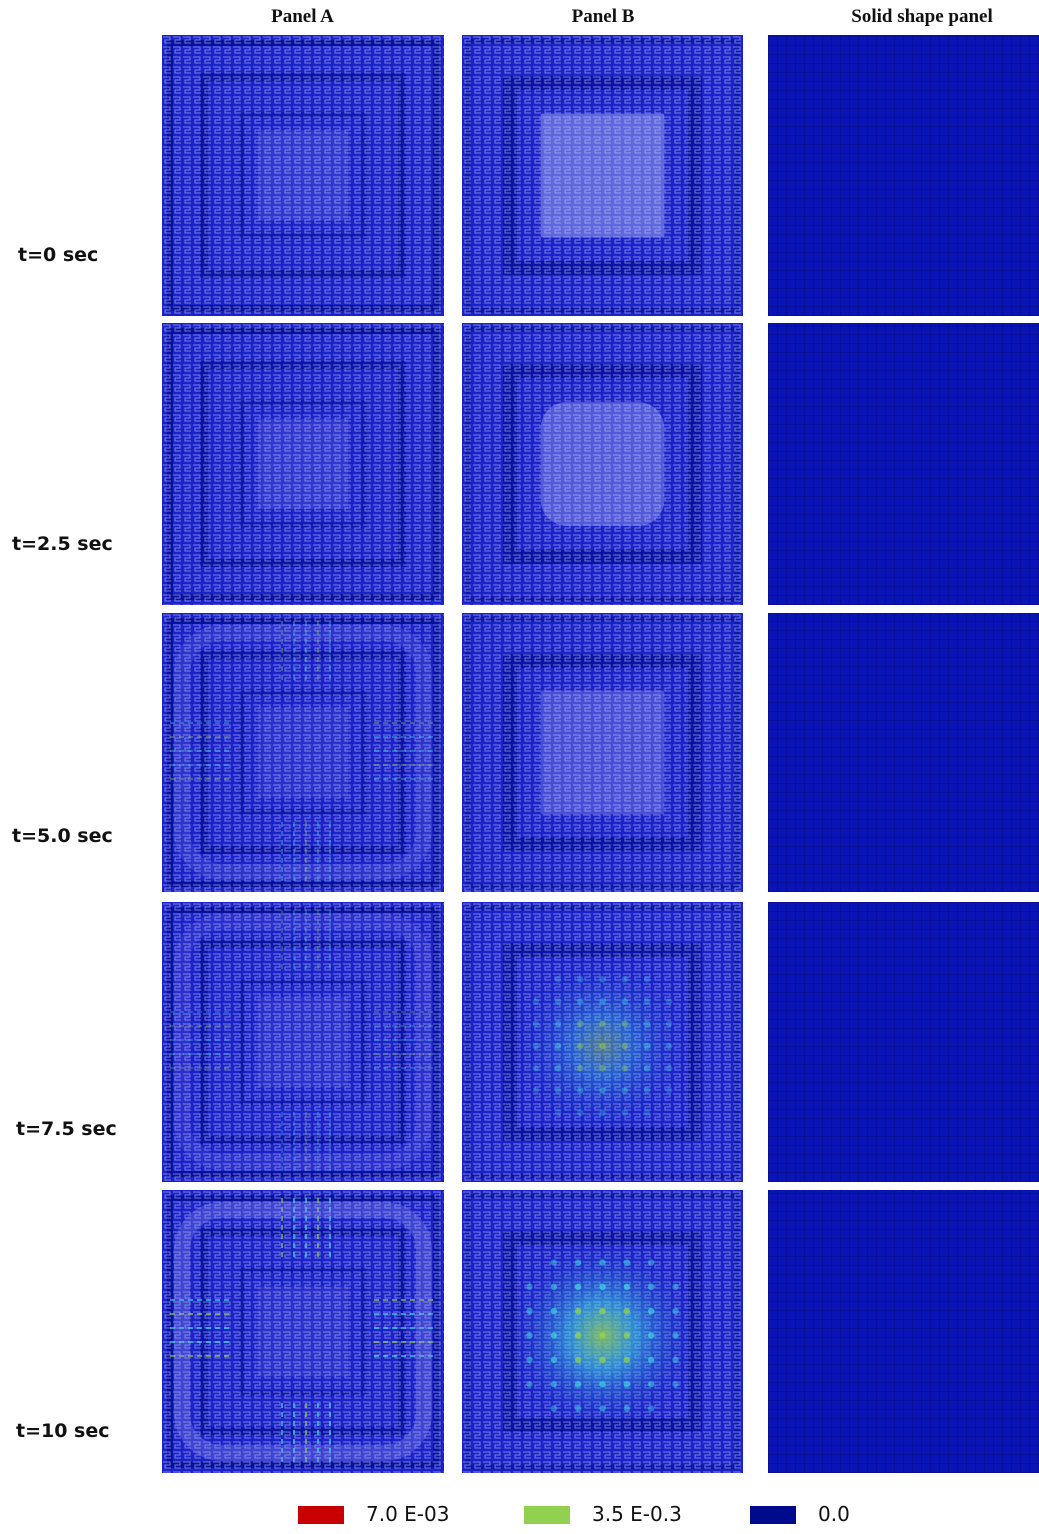  What do you see at coordinates (303, 175) in the screenshot?
I see `panel-a-t0` at bounding box center [303, 175].